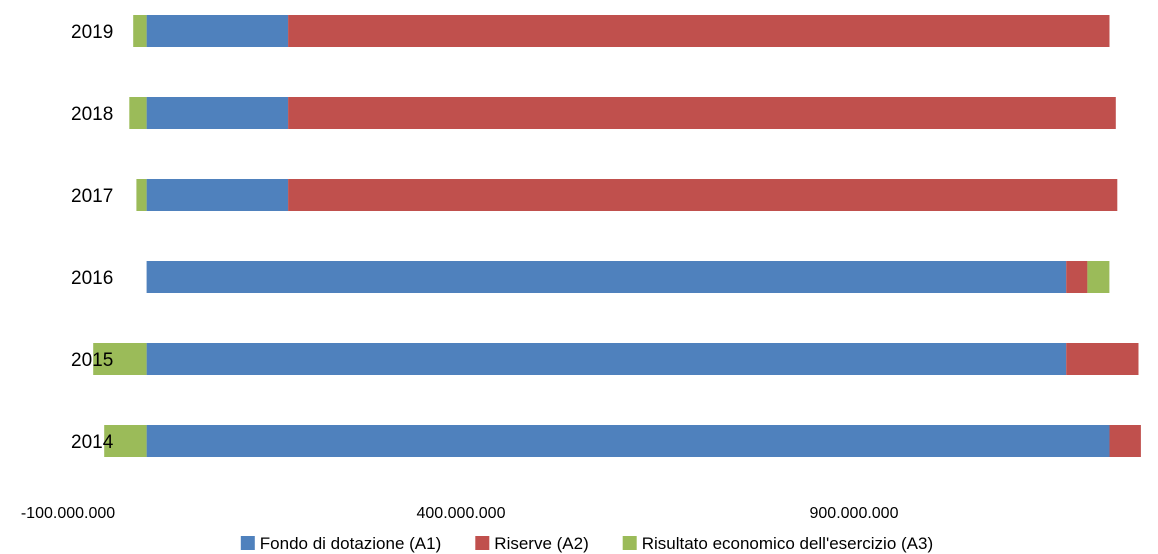 The width and height of the screenshot is (1158, 554). I want to click on legend-label: Risultato economico dell'esercizio (A3), so click(787, 543).